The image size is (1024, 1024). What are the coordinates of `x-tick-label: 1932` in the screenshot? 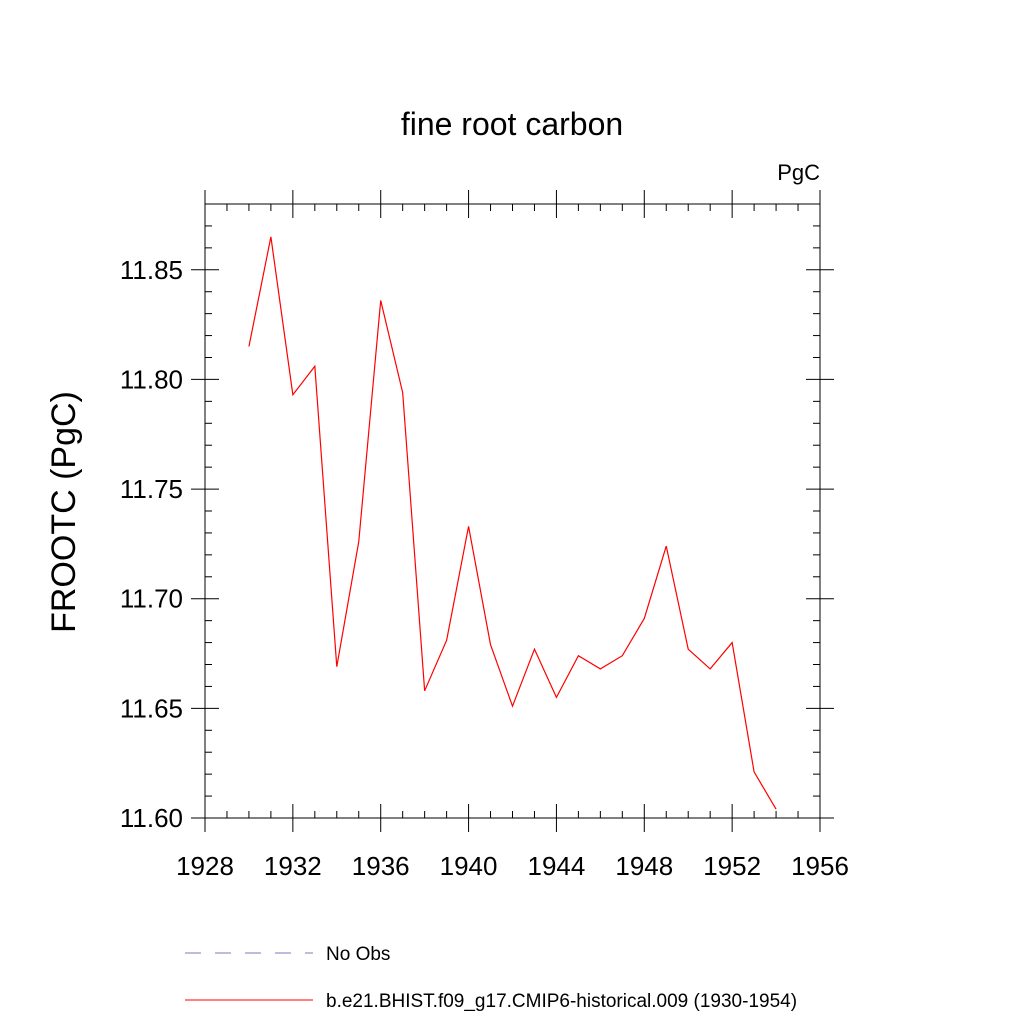 It's located at (293, 866).